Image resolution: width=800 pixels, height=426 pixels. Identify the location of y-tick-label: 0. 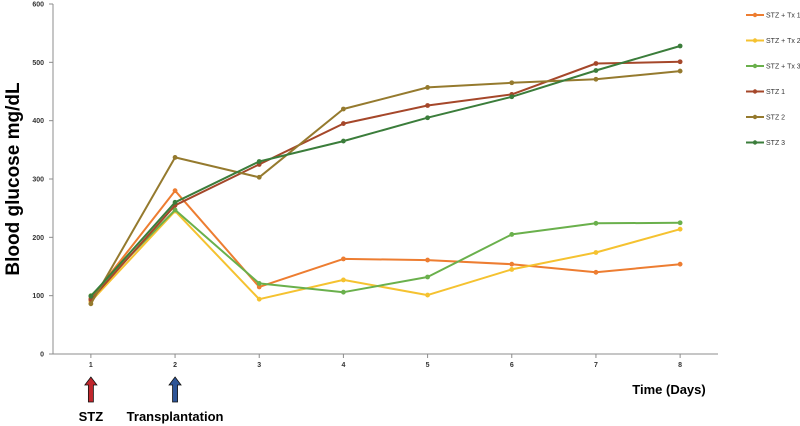
(42, 355).